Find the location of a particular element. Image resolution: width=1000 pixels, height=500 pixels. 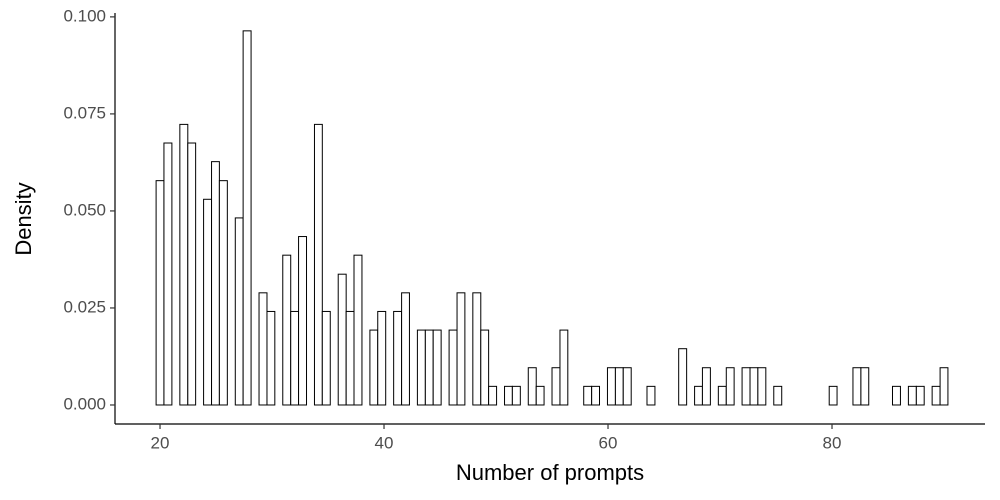

y-tick-label: 0.025 is located at coordinates (84, 306).